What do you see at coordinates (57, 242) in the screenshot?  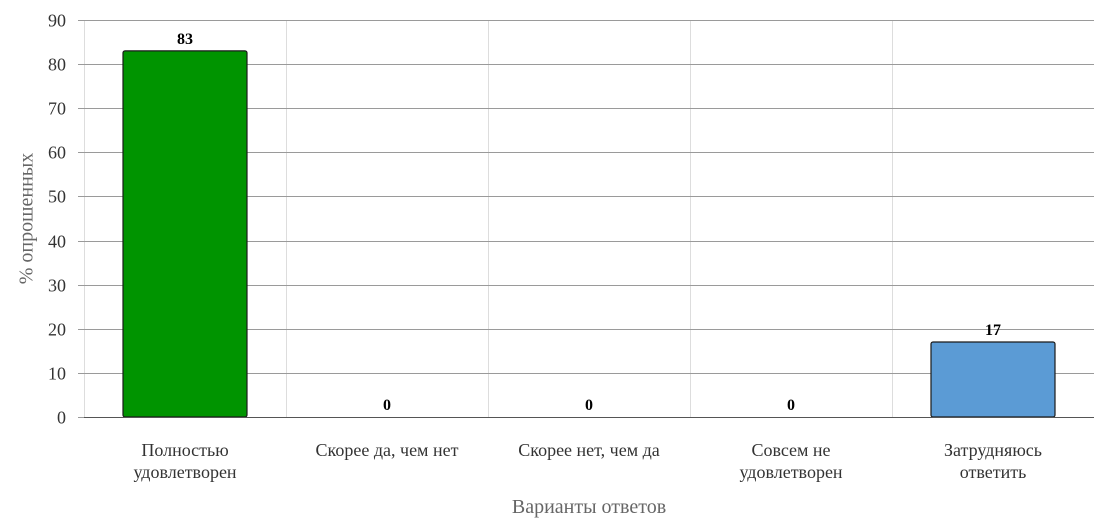 I see `y-tick-label: 40` at bounding box center [57, 242].